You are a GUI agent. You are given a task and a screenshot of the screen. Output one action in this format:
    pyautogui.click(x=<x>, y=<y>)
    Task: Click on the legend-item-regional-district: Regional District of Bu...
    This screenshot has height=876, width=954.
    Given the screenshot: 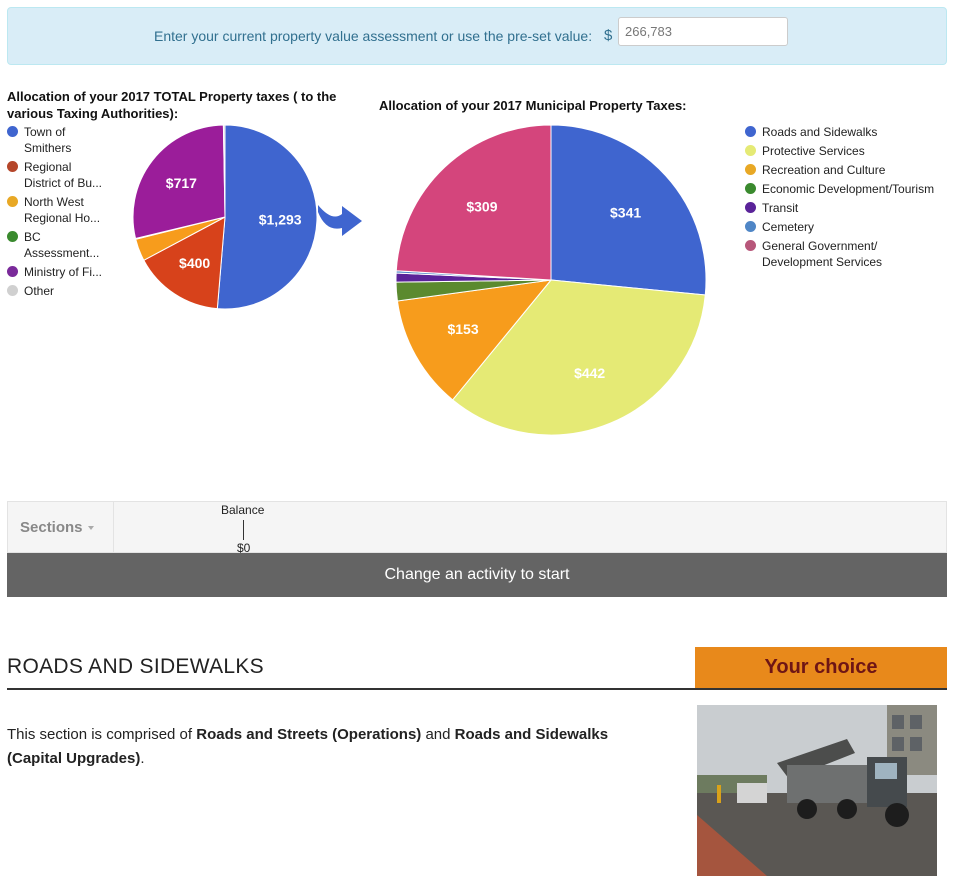 What is the action you would take?
    pyautogui.click(x=62, y=175)
    